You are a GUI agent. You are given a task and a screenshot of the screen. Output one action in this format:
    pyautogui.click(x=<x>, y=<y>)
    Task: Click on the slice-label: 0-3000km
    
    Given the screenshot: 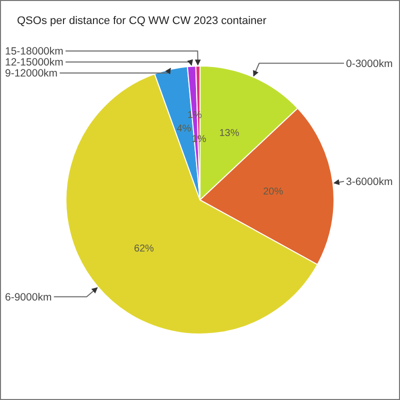 What is the action you would take?
    pyautogui.click(x=369, y=64)
    